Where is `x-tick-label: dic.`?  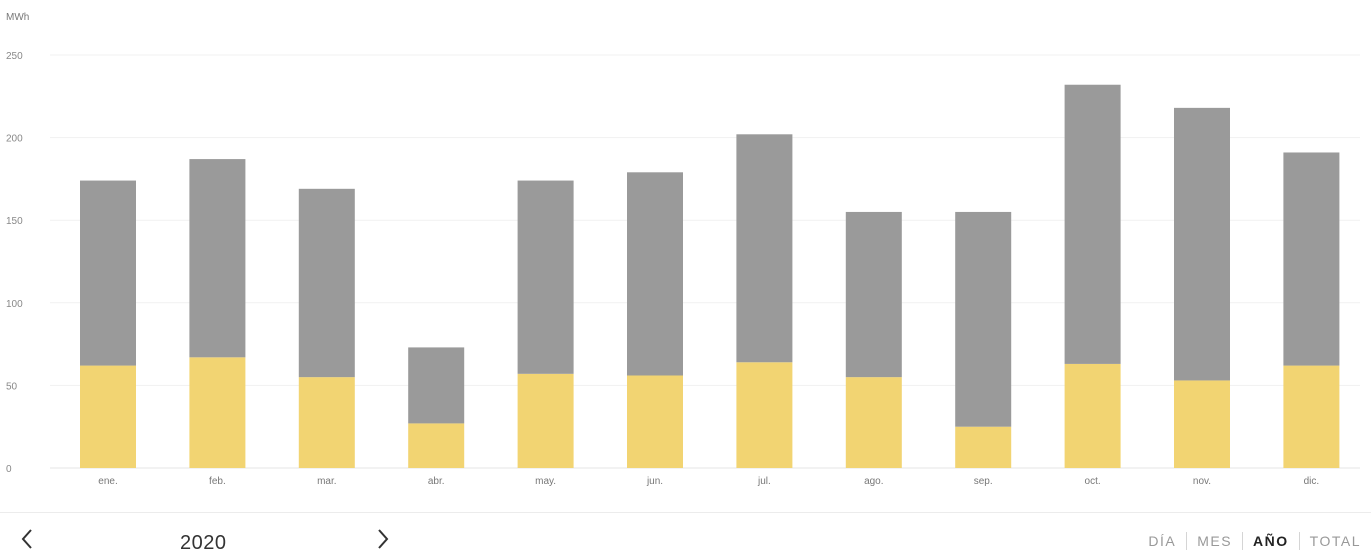 x-tick-label: dic. is located at coordinates (1312, 481).